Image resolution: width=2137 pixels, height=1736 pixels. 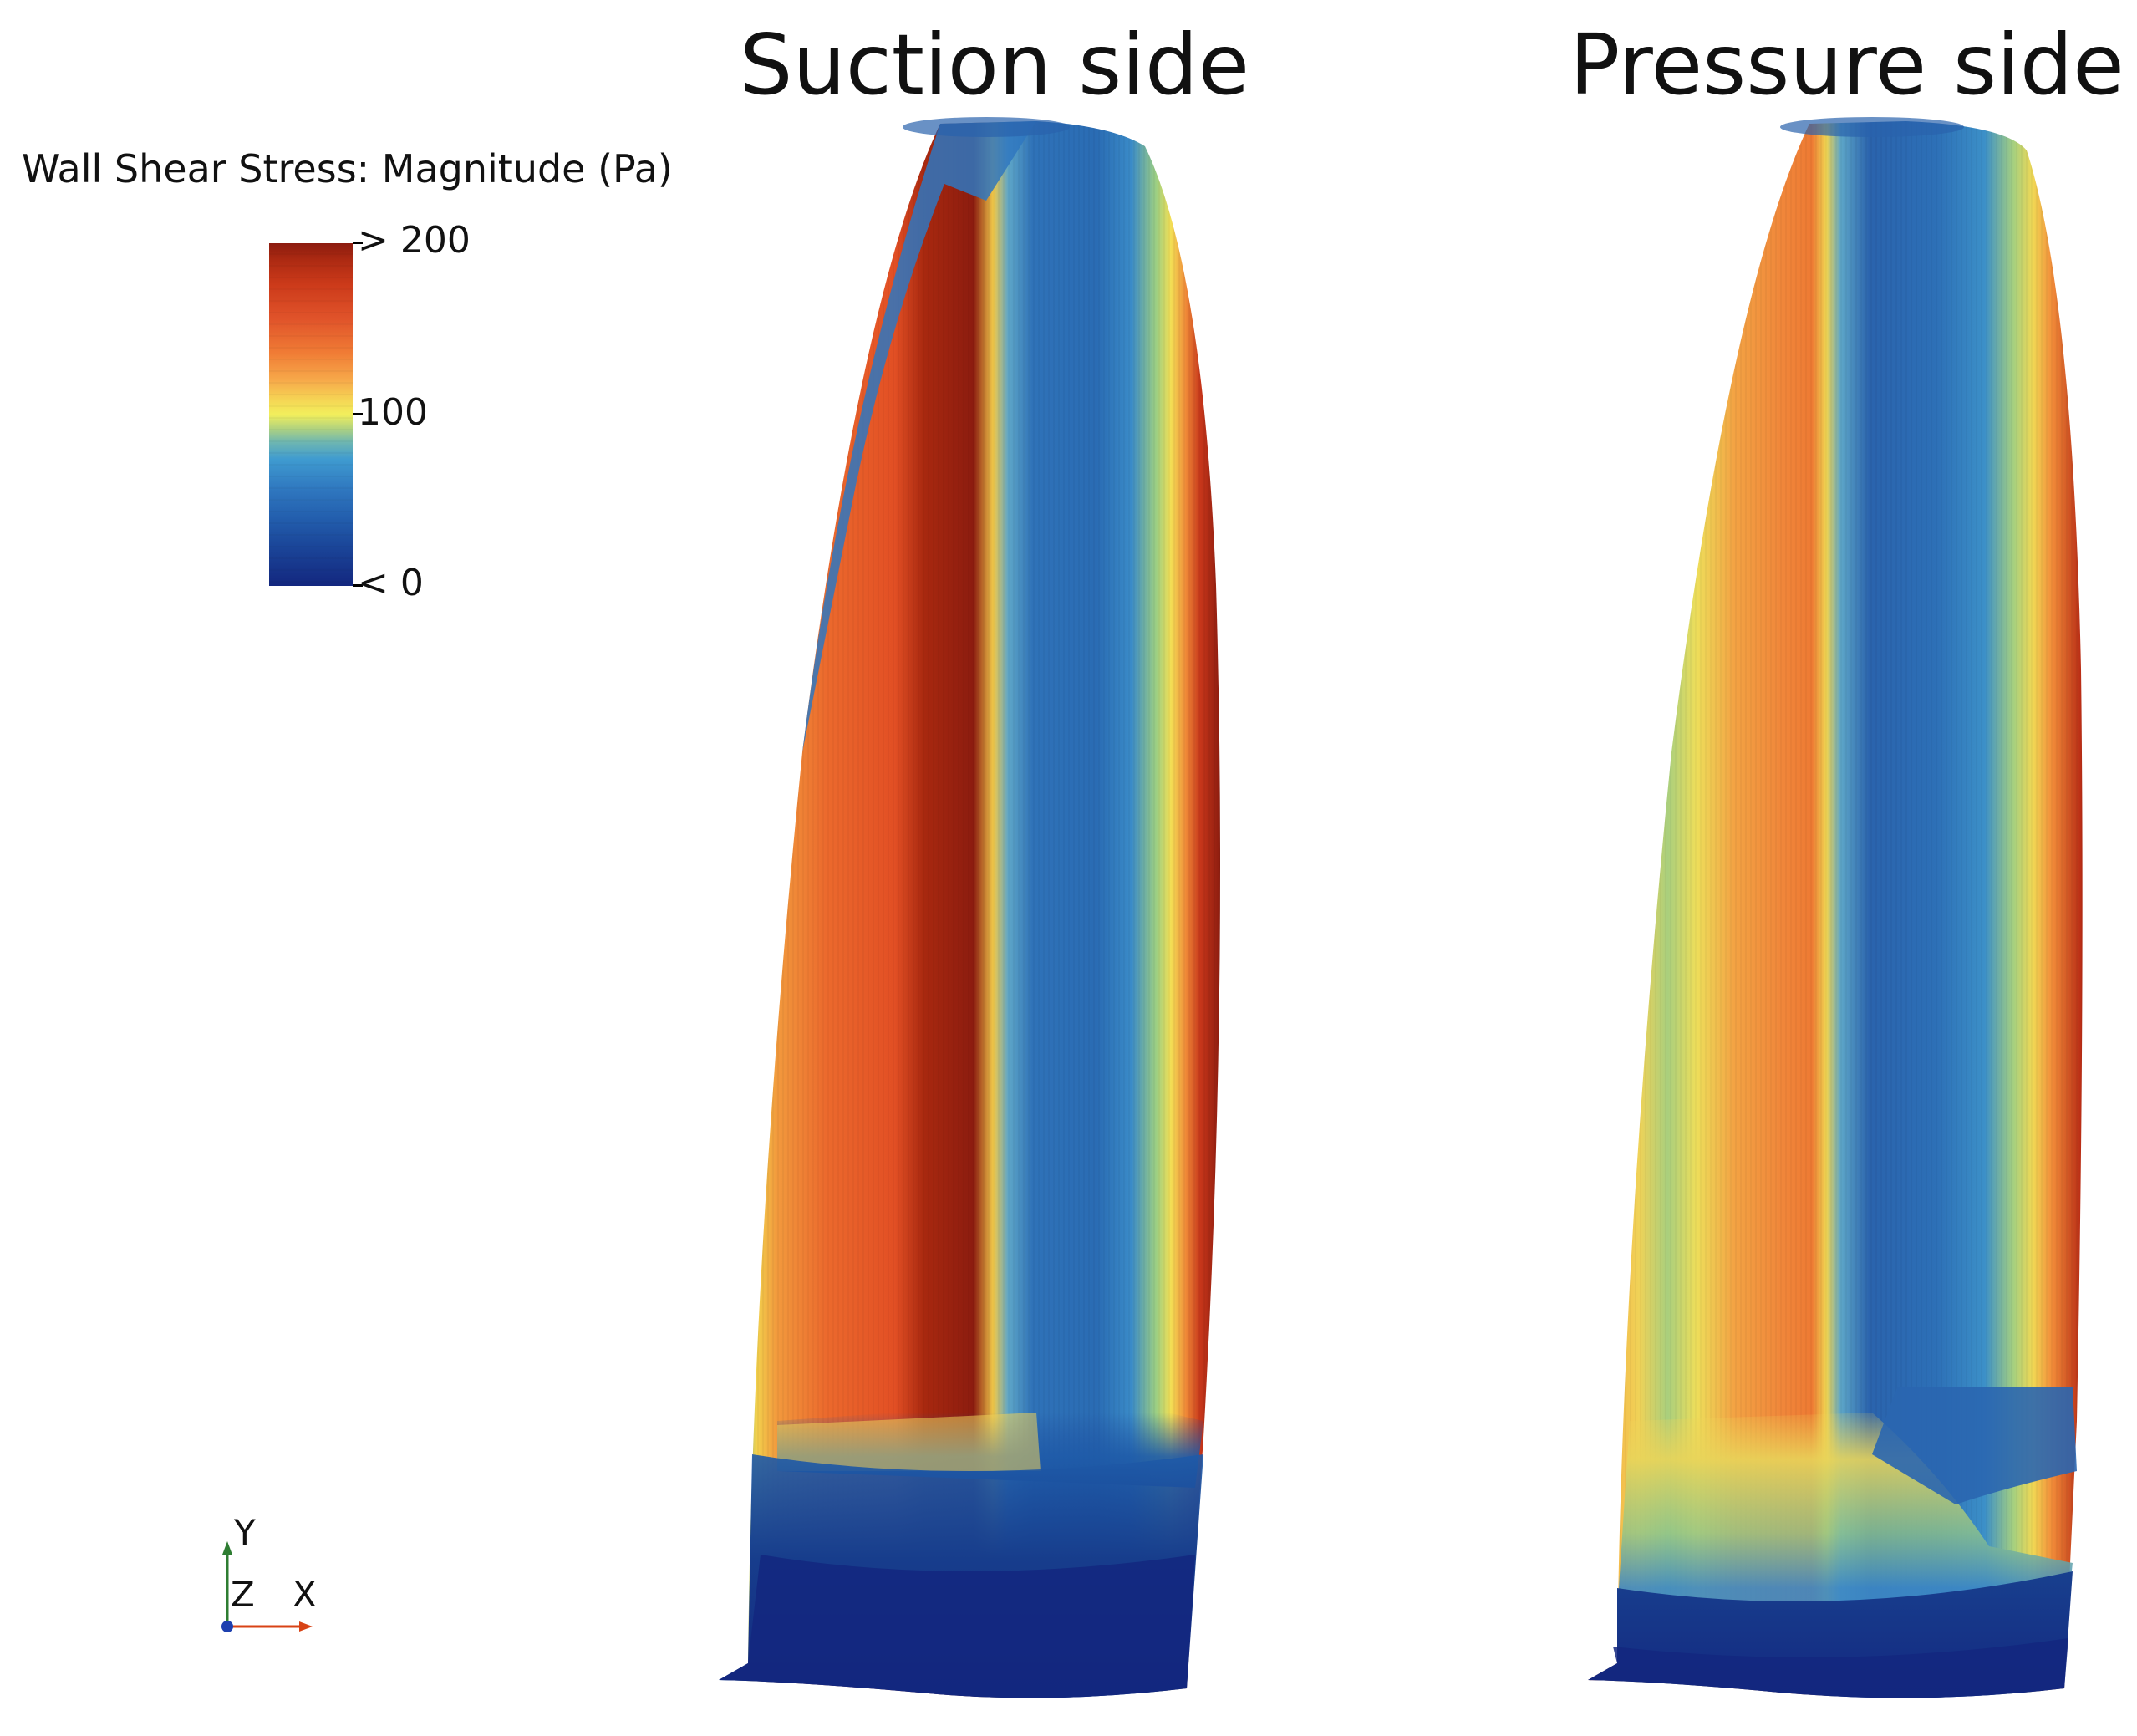 I want to click on colorbar-label-max: > 200, so click(x=414, y=240).